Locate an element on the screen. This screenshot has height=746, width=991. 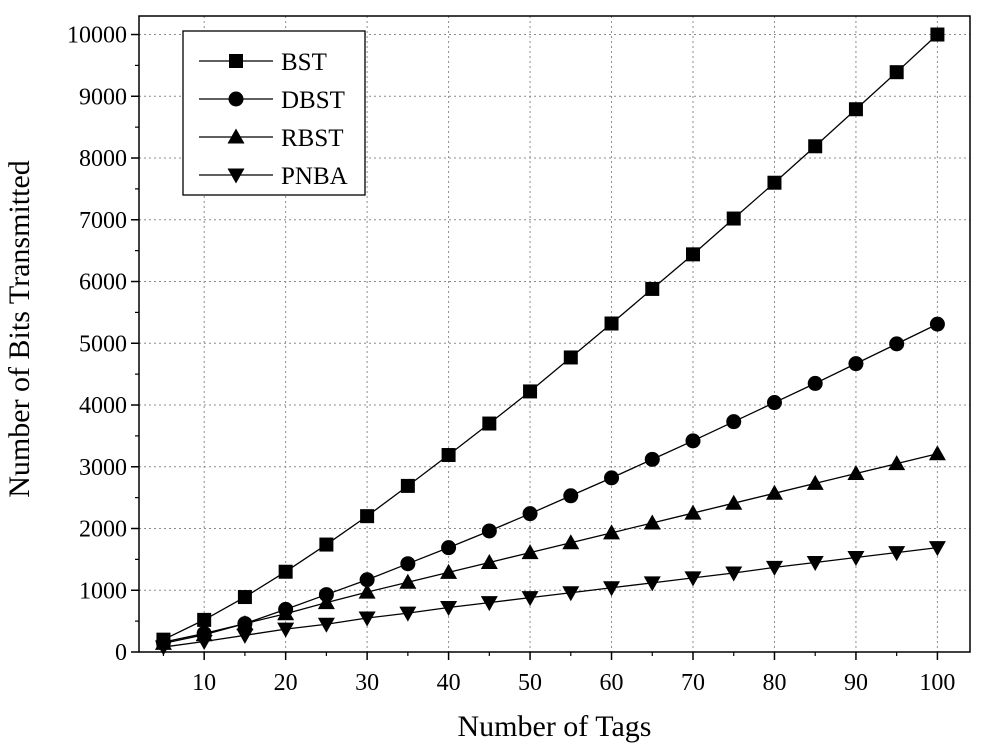
y-tick-label: 5000 is located at coordinates (103, 344).